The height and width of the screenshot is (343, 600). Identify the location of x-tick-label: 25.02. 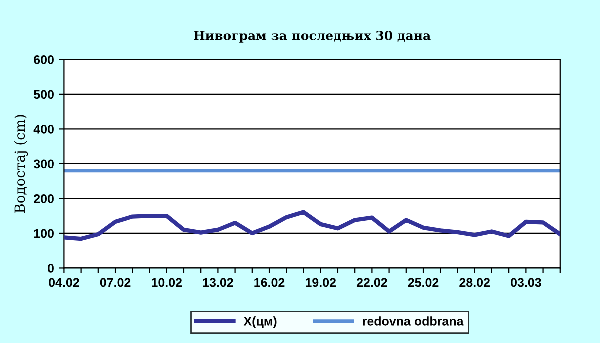
(423, 283).